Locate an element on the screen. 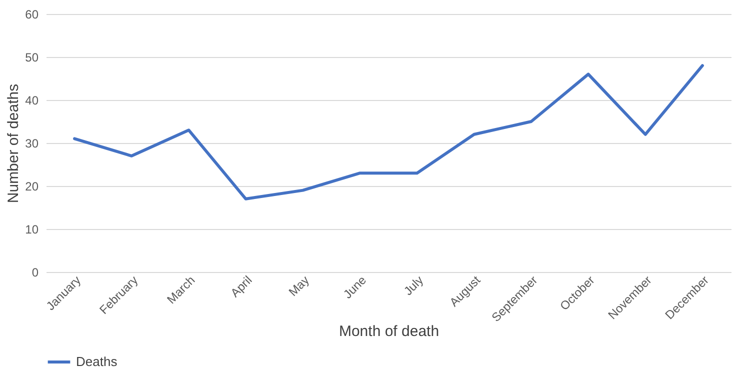 The image size is (743, 375). x-axis-title: Month of death is located at coordinates (389, 331).